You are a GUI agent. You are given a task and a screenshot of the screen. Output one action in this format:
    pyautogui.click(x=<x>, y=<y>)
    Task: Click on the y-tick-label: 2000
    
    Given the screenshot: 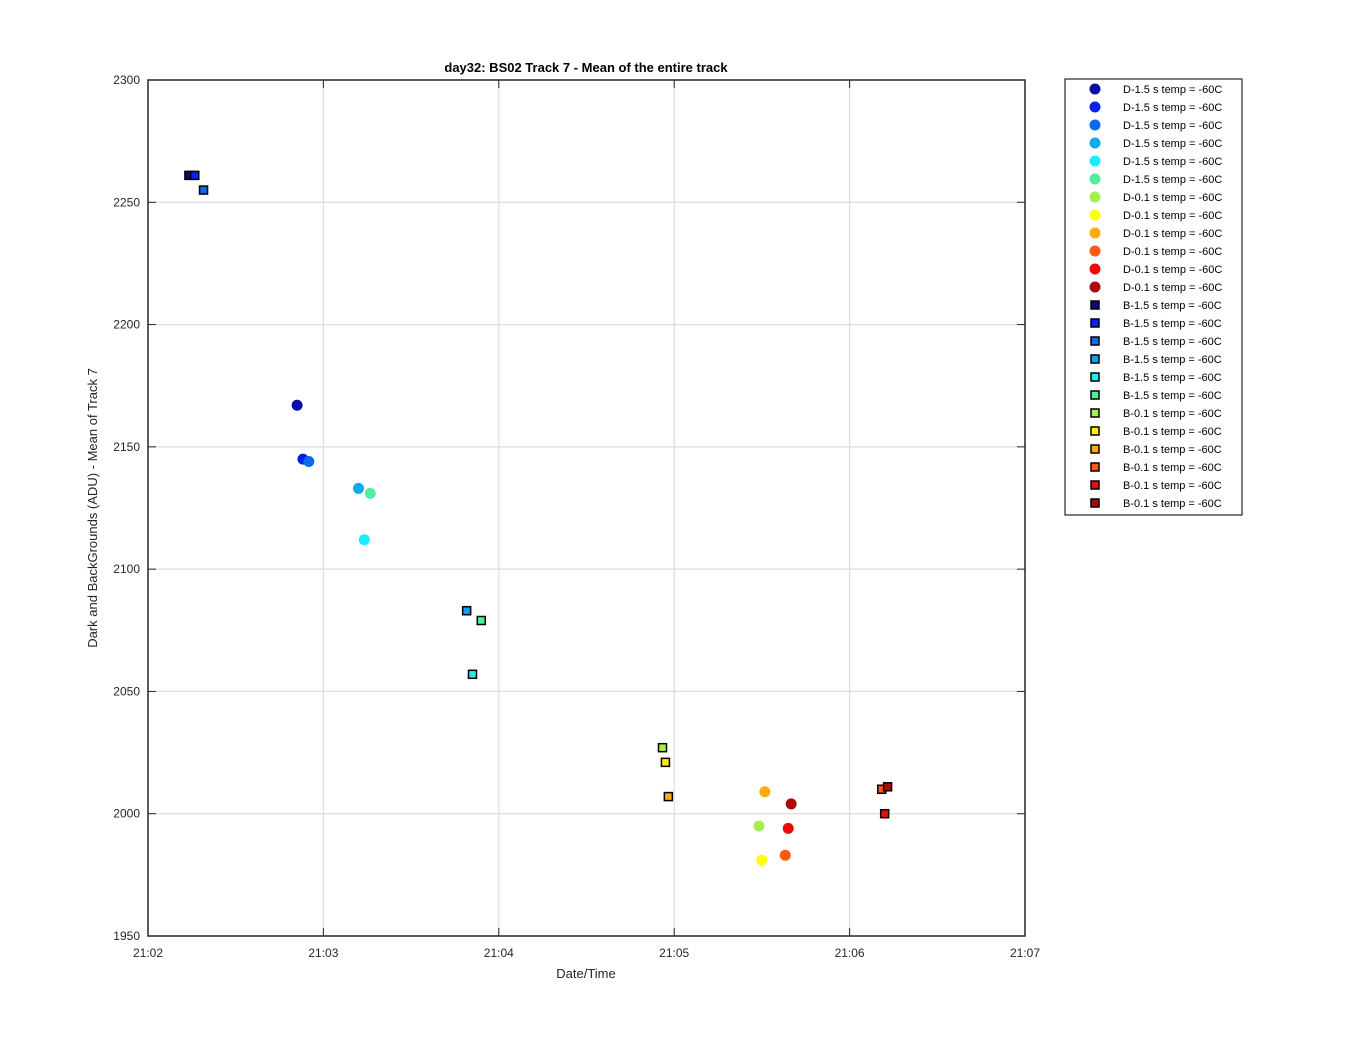 What is the action you would take?
    pyautogui.click(x=126, y=814)
    